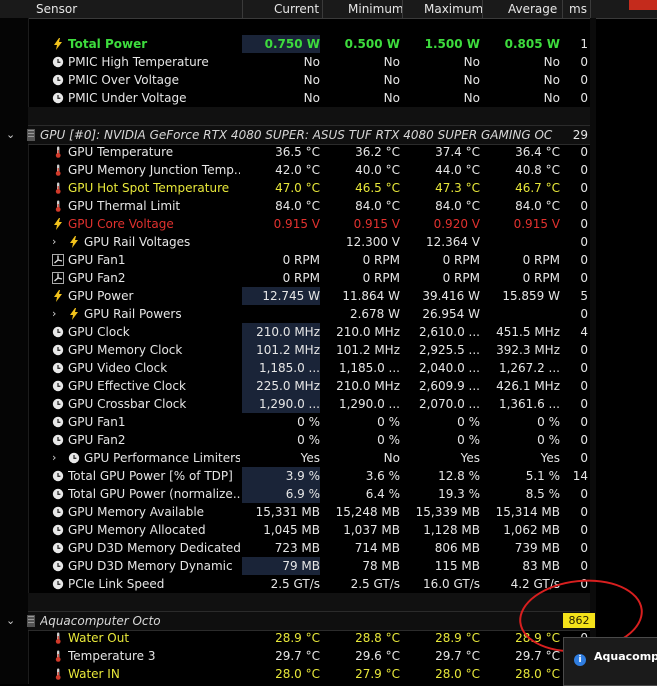 This screenshot has height=686, width=657. Describe the element at coordinates (309, 242) in the screenshot. I see `subgroup-row: › GPU Rail Voltages 12.300 V 12.364 V 0` at that location.